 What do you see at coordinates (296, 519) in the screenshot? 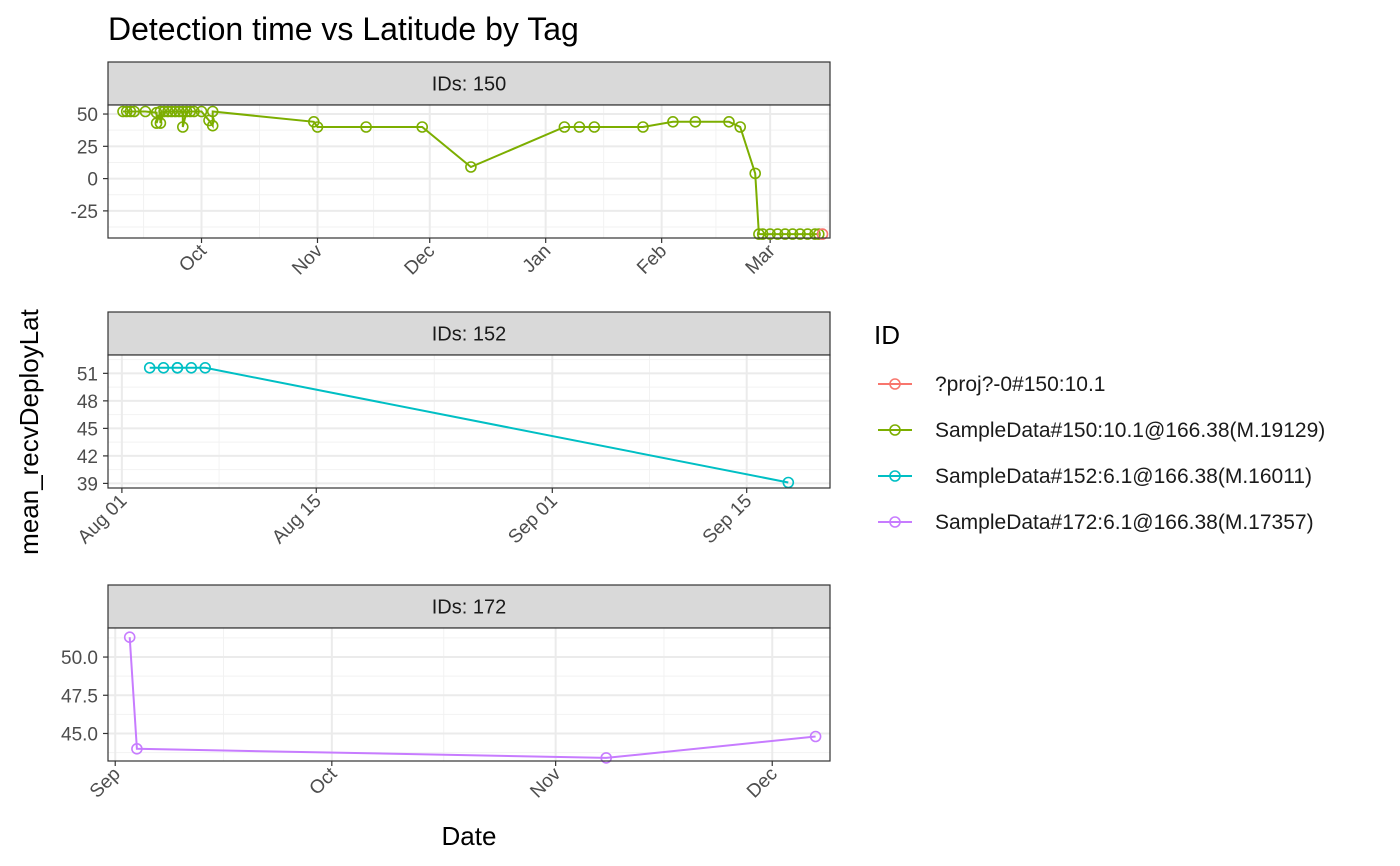
I see `x-tick-label: Aug 15` at bounding box center [296, 519].